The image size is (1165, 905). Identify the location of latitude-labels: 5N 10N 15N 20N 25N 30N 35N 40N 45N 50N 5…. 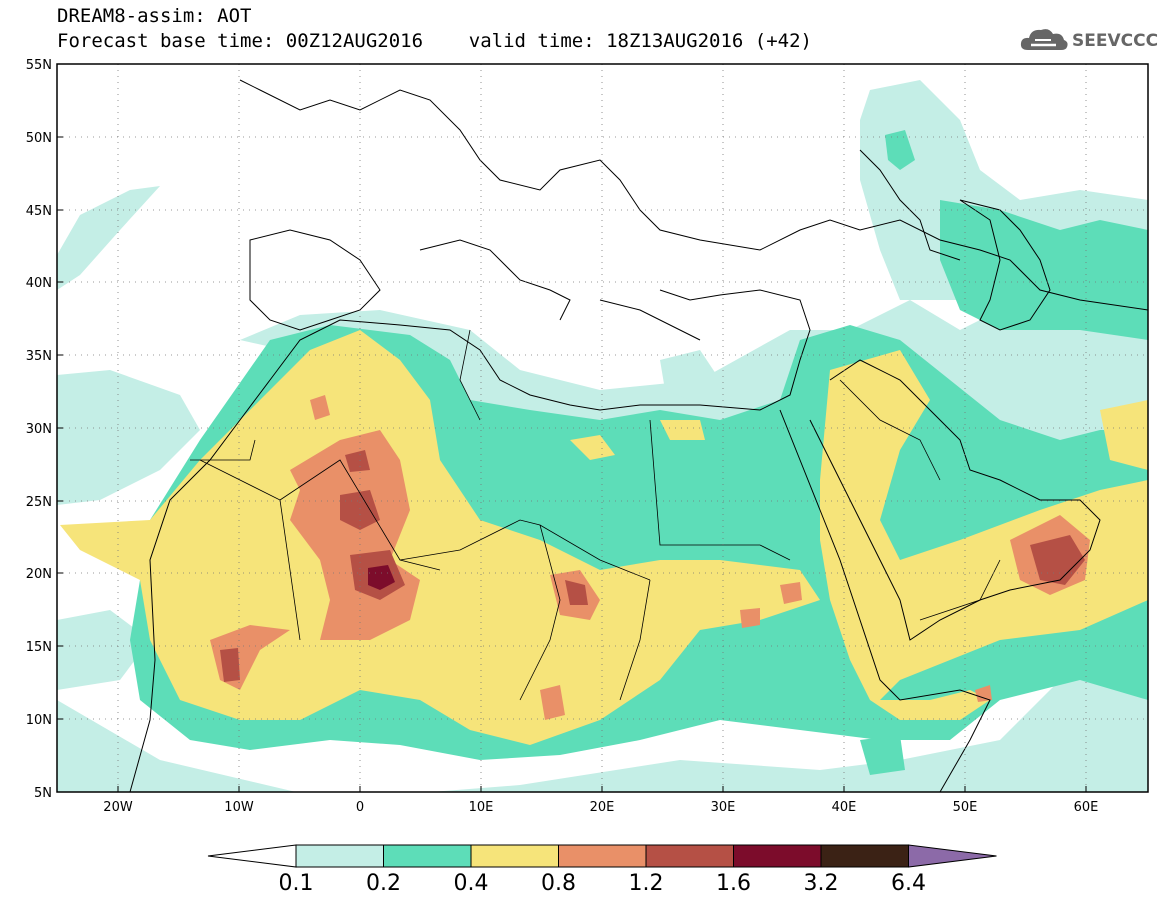
(39, 429).